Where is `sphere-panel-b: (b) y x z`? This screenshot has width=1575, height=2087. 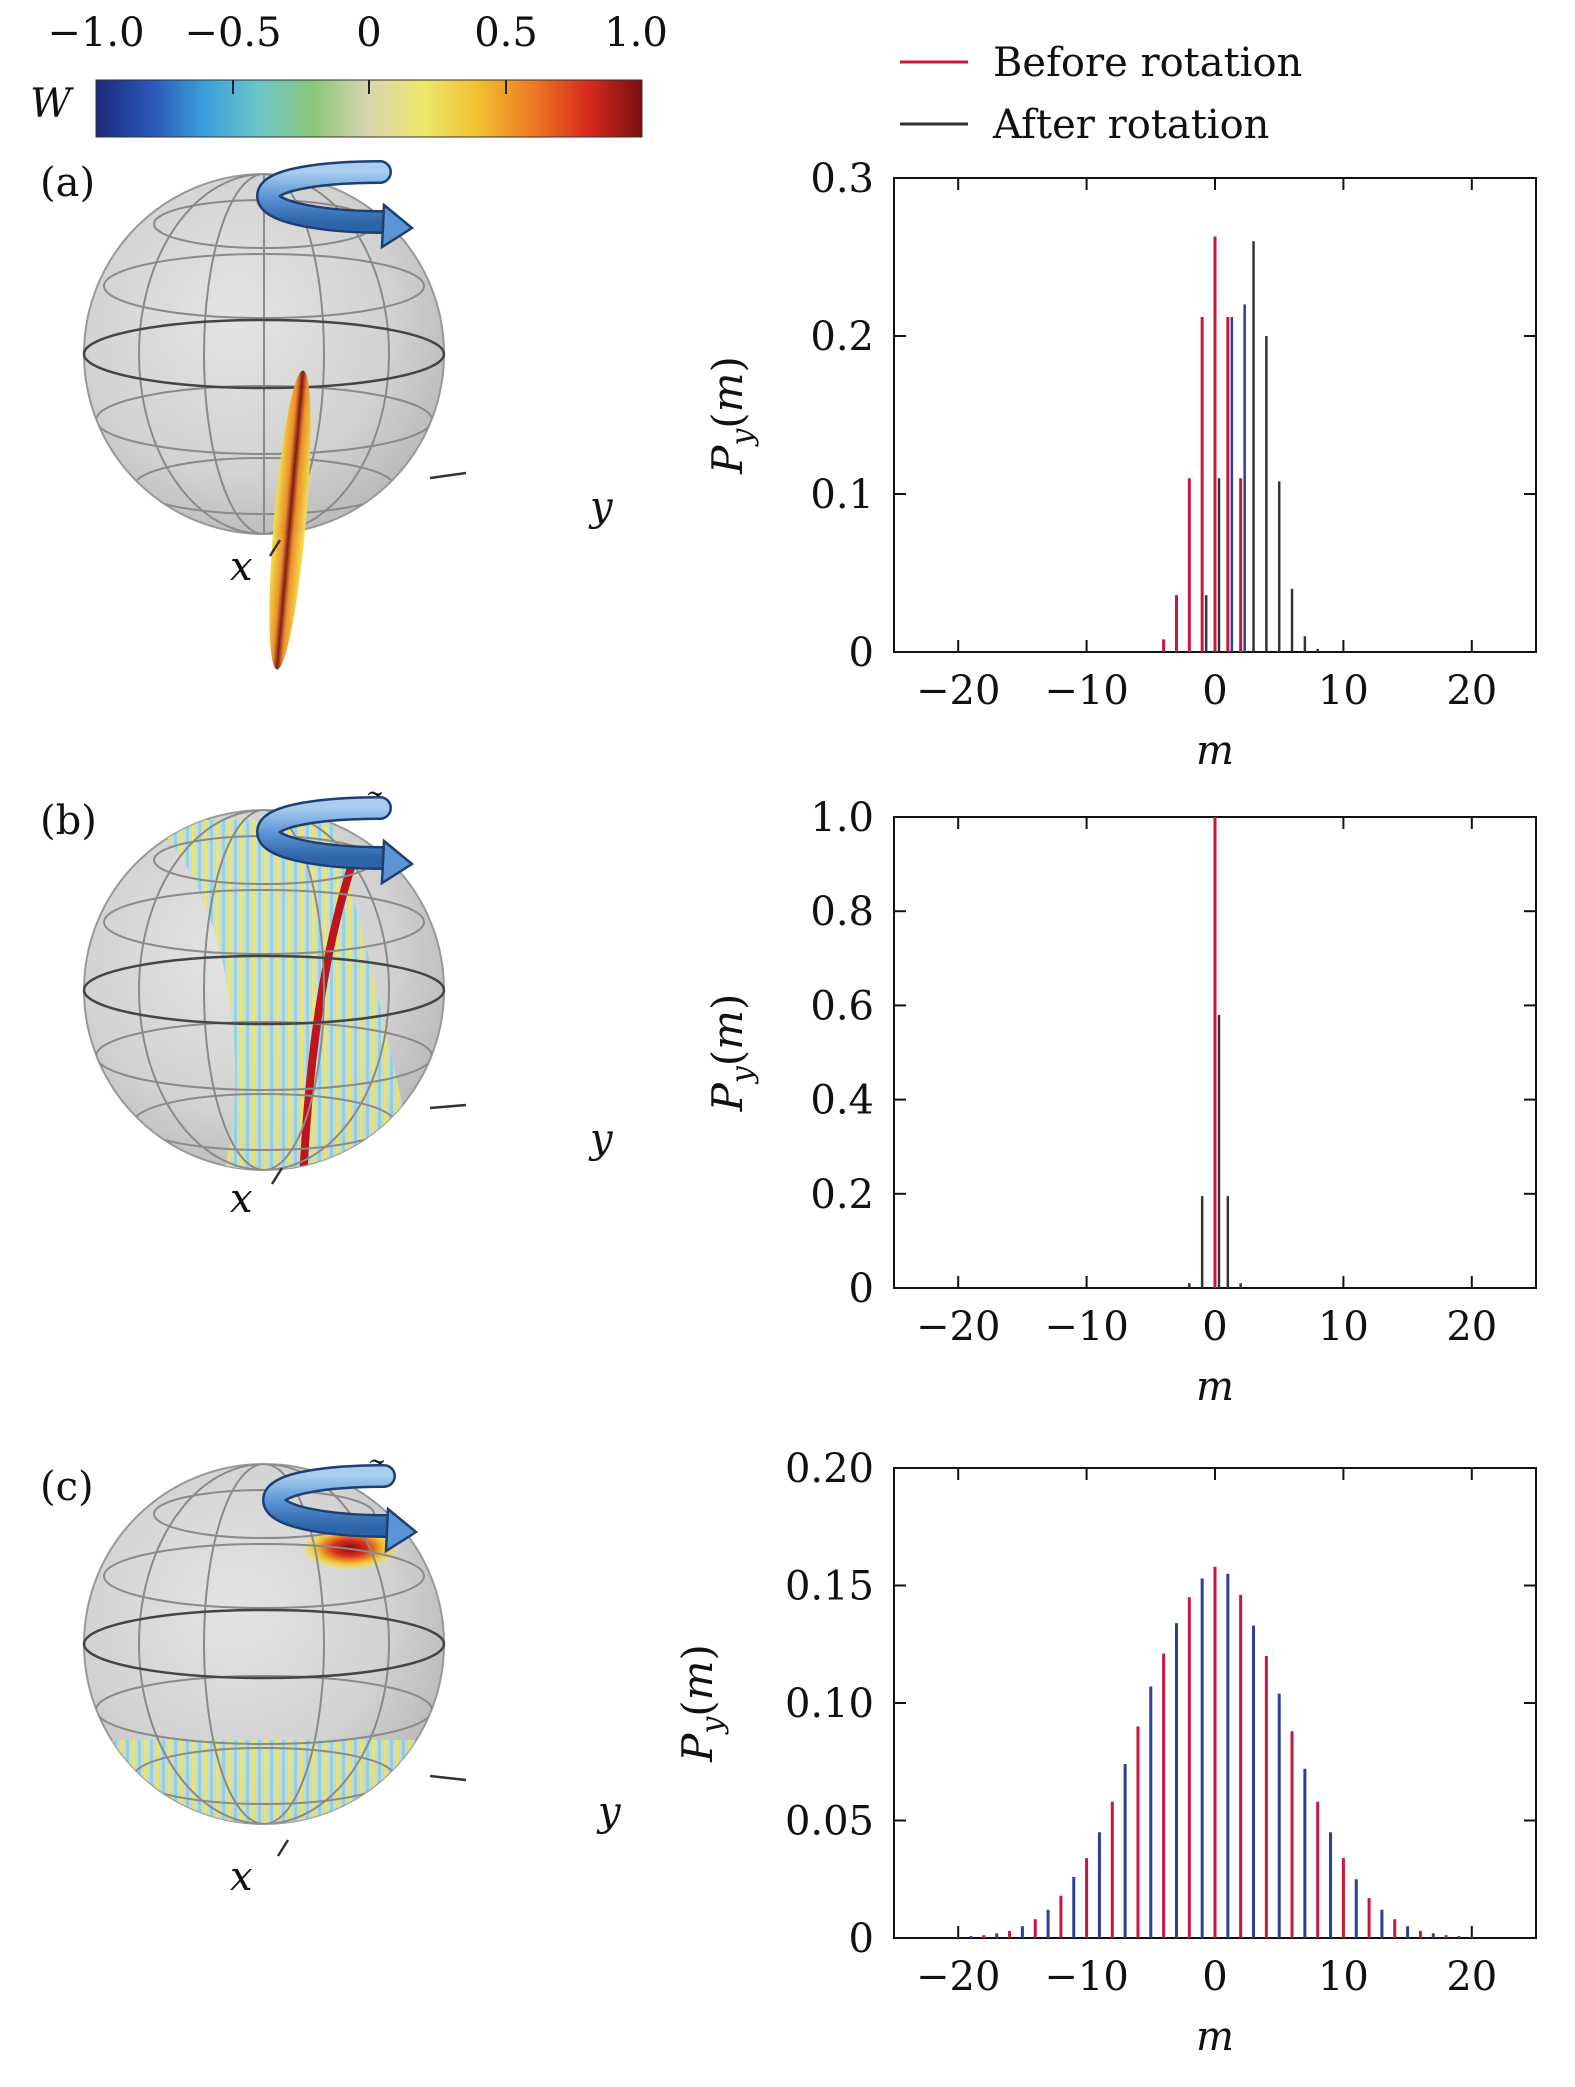
sphere-panel-b: (b) y x z is located at coordinates (327, 1001).